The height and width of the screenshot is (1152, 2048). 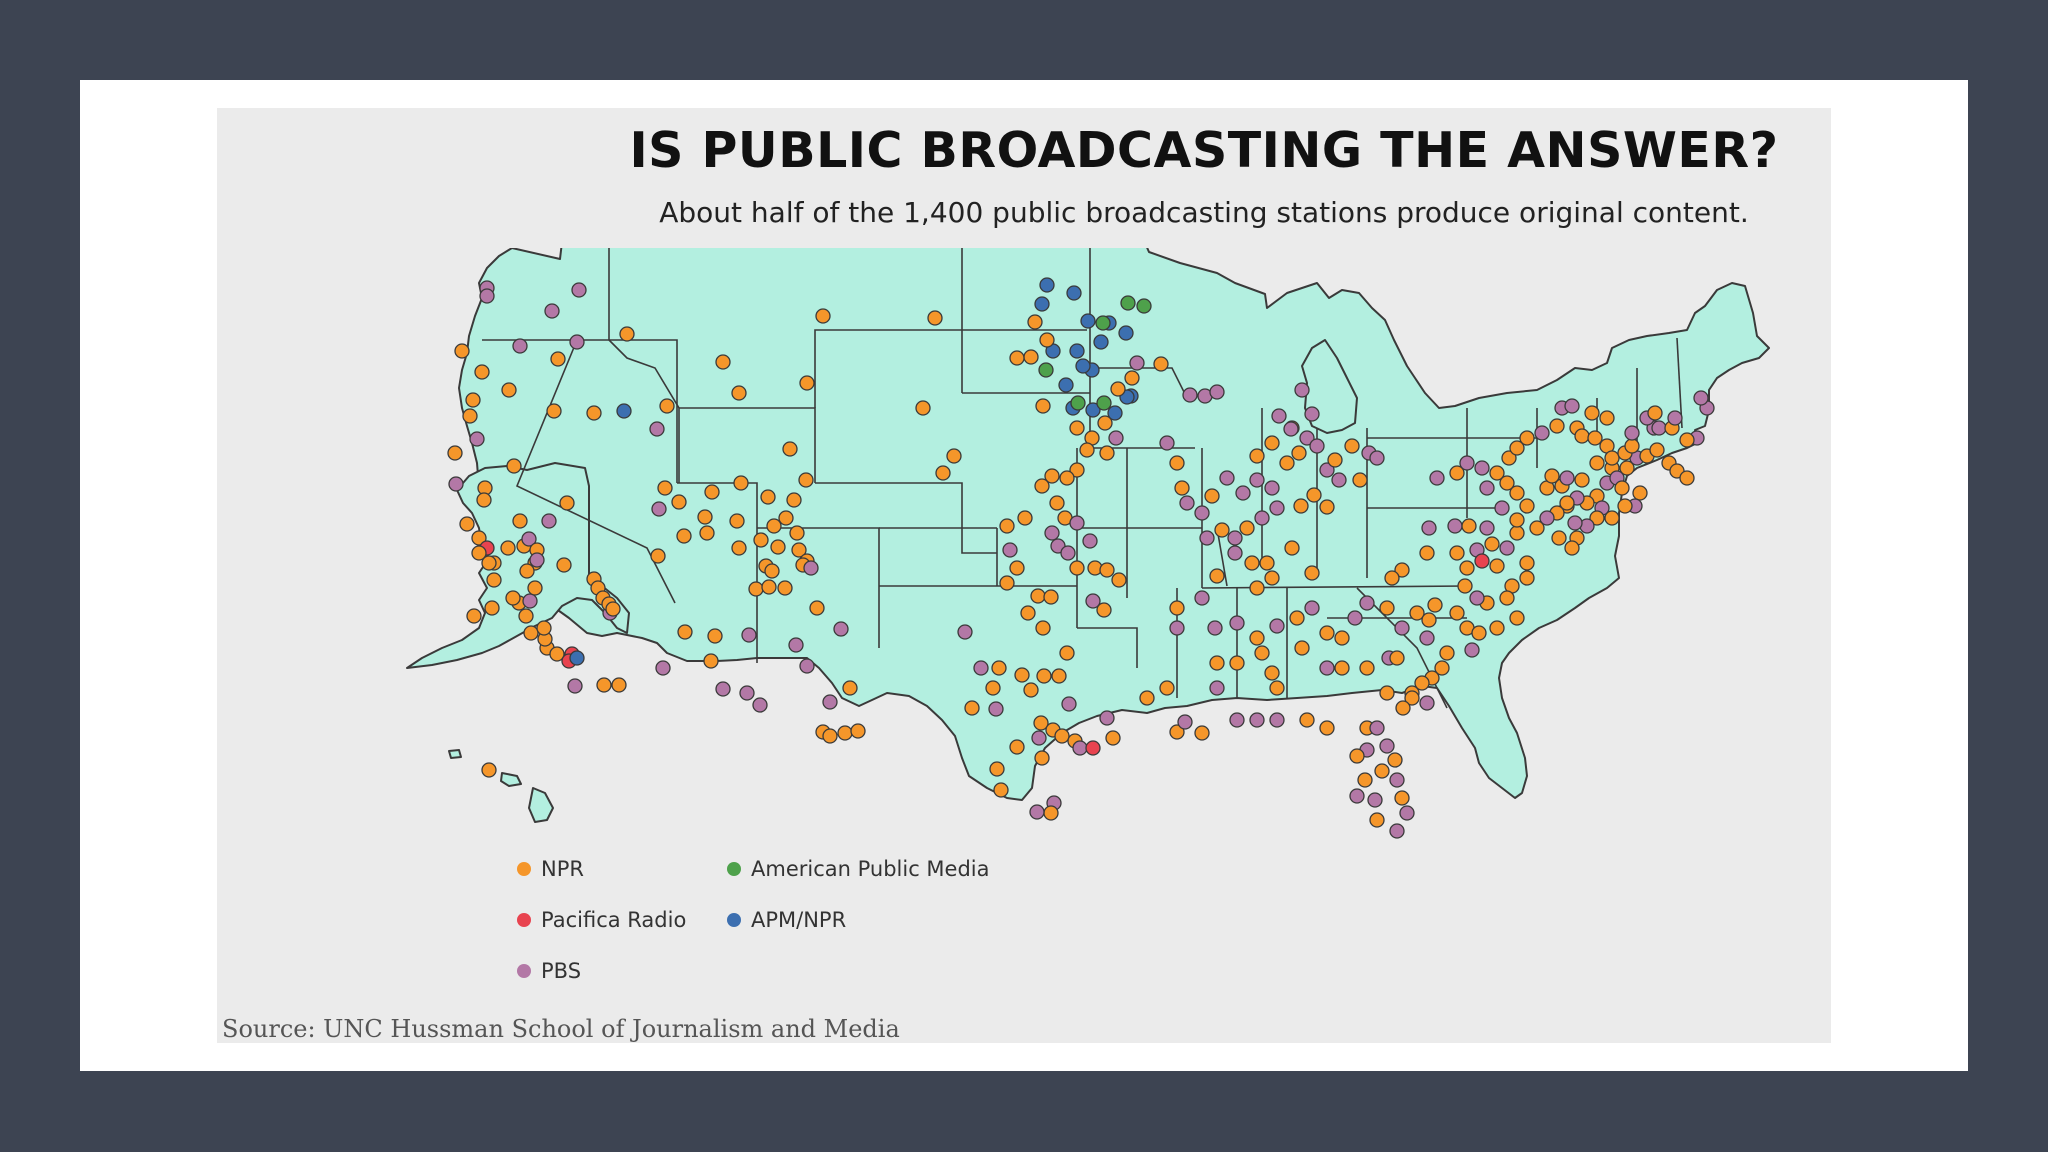 I want to click on hawaii-big-island, so click(x=541, y=805).